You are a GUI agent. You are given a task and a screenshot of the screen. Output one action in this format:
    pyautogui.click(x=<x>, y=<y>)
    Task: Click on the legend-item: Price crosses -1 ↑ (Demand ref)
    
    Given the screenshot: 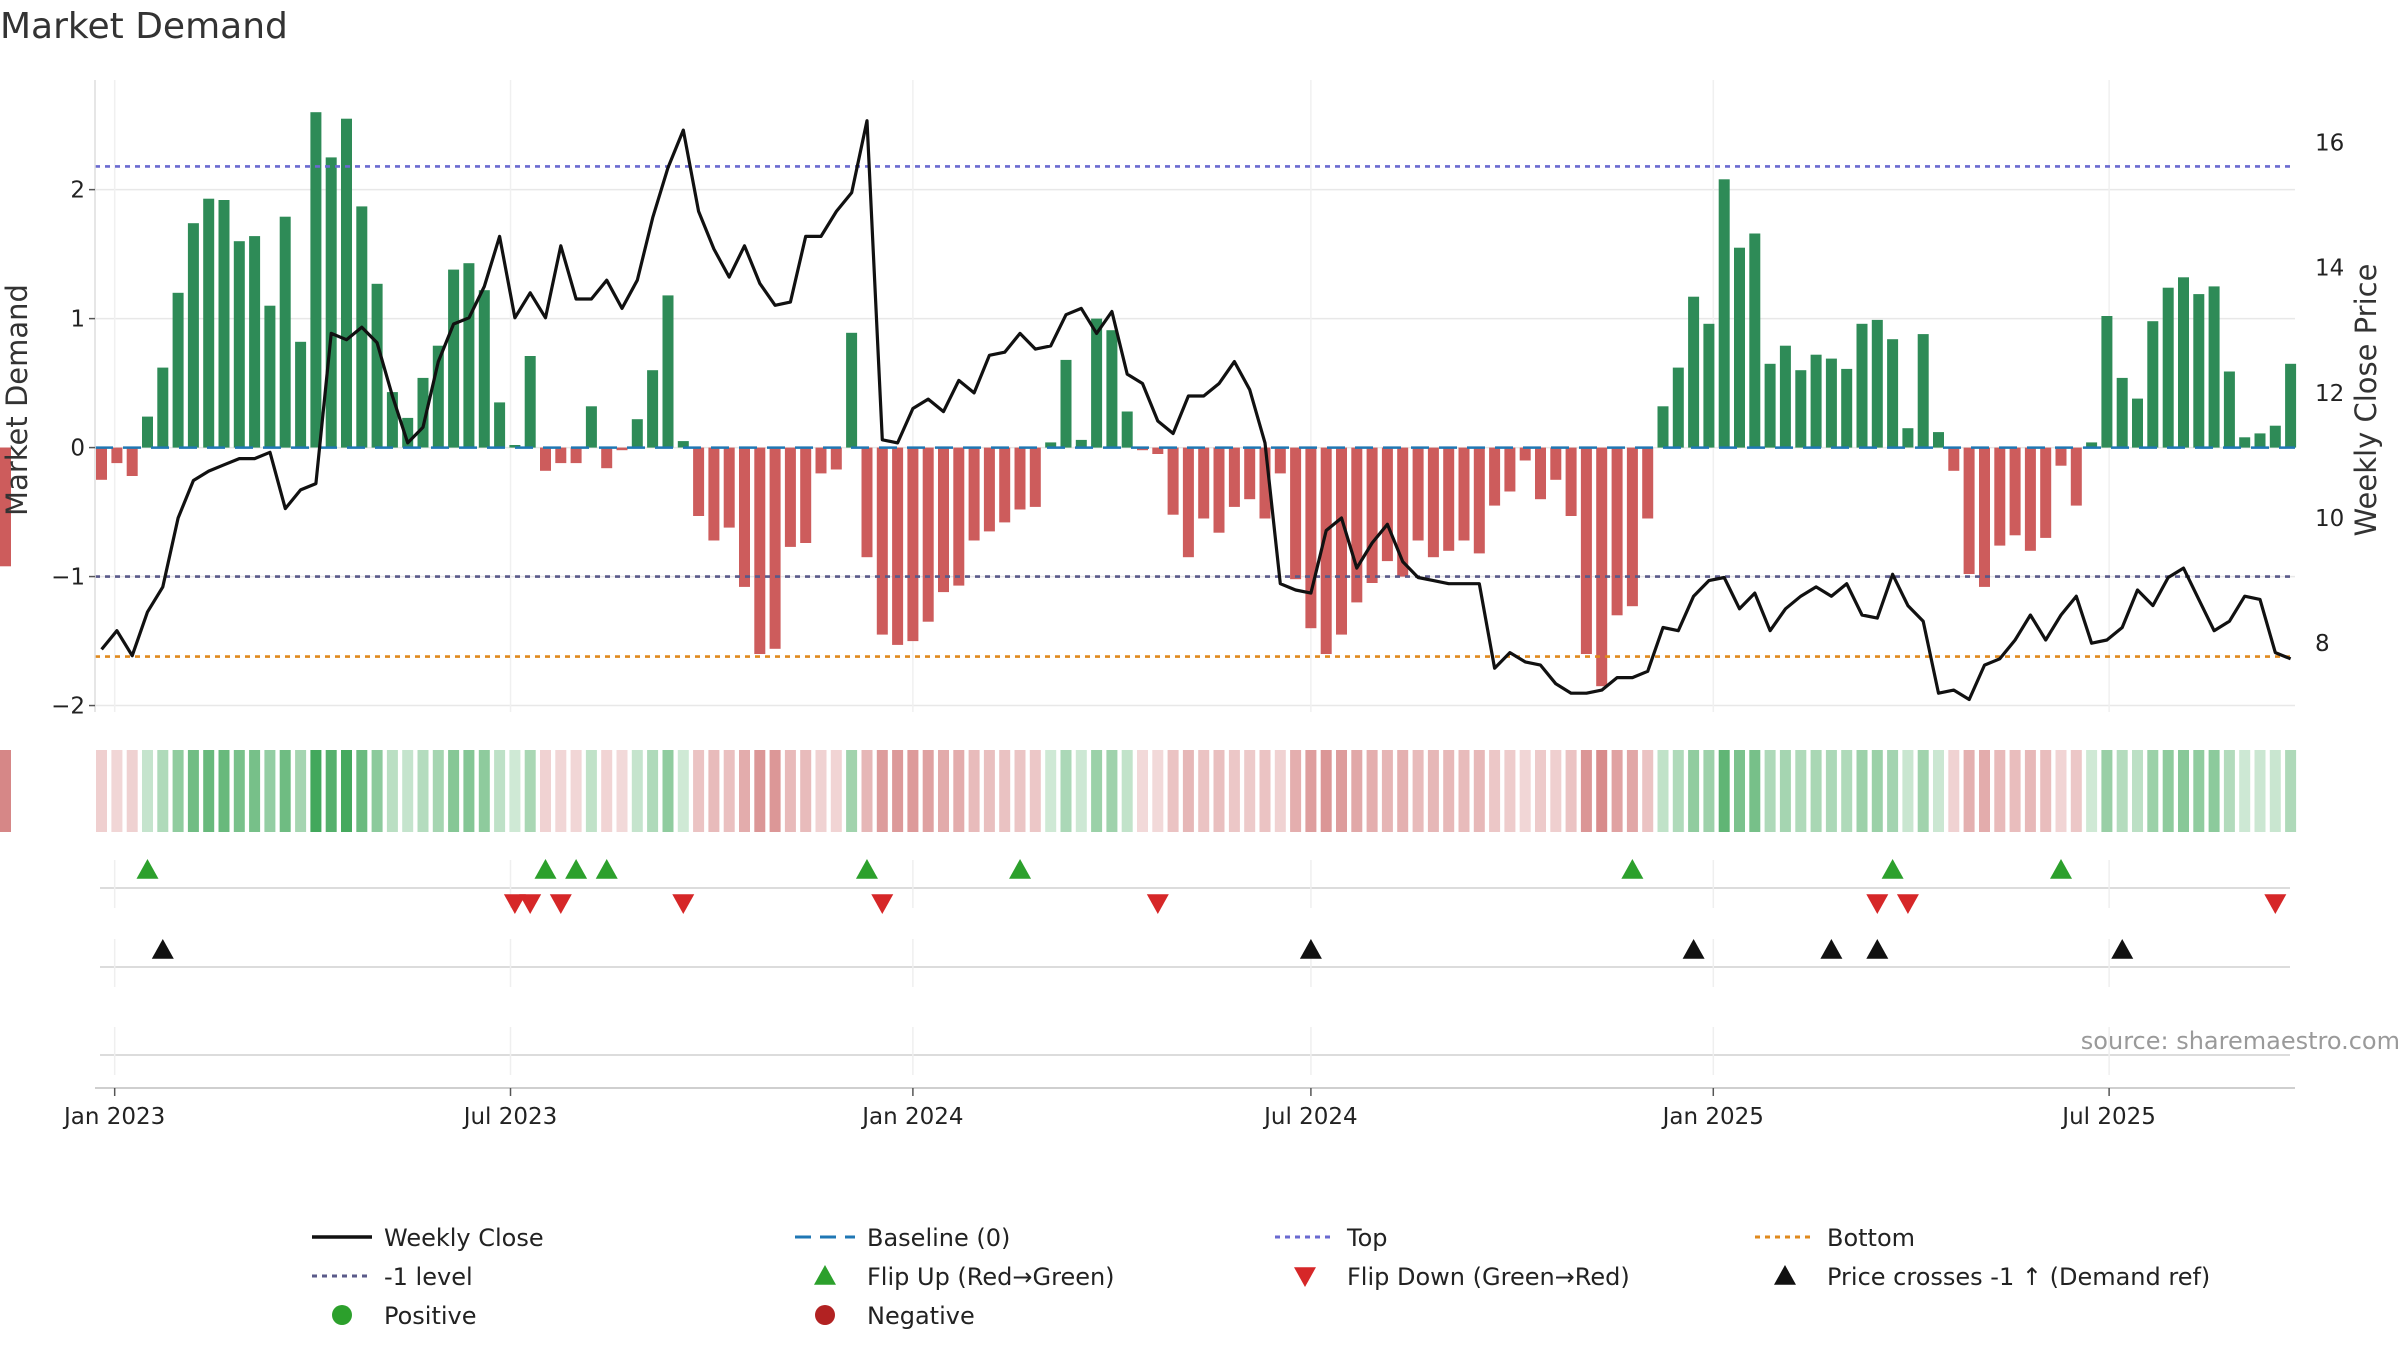 What is the action you would take?
    pyautogui.click(x=1992, y=1277)
    